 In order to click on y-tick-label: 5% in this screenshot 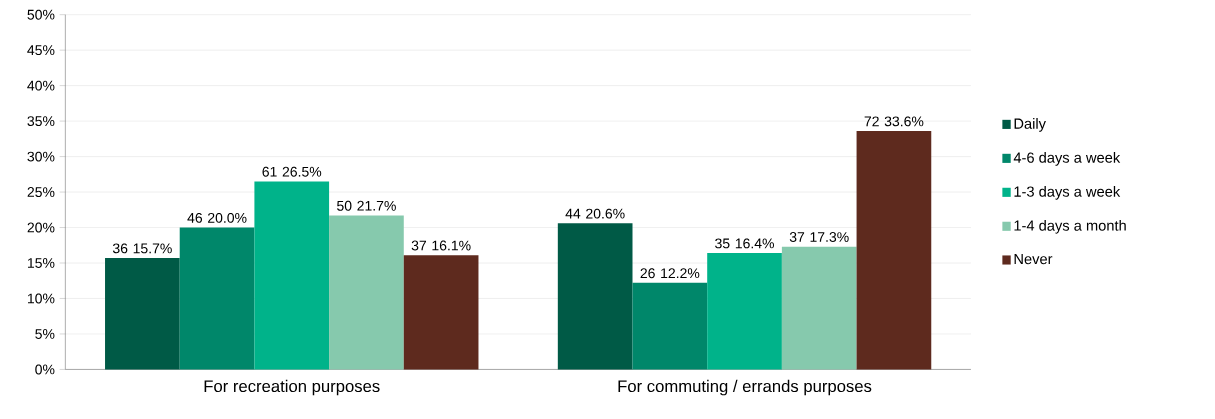, I will do `click(45, 334)`.